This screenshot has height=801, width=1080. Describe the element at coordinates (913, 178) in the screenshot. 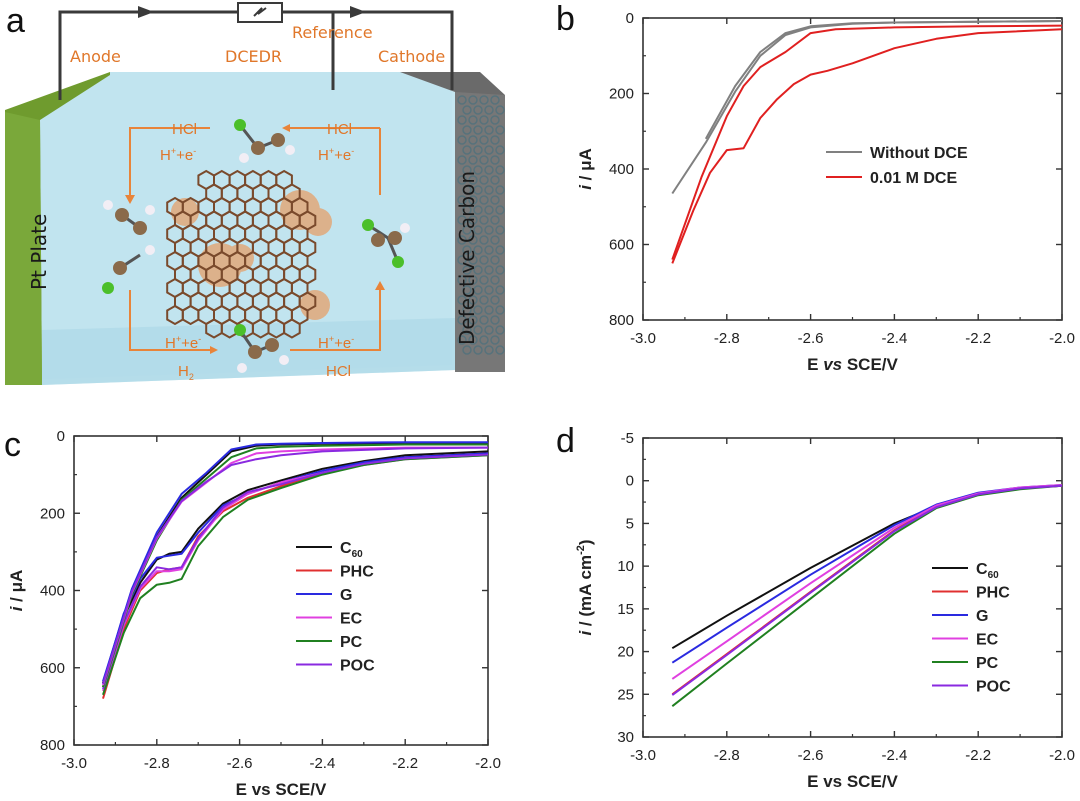

I see `legend-label: 0.01 M DCE` at that location.